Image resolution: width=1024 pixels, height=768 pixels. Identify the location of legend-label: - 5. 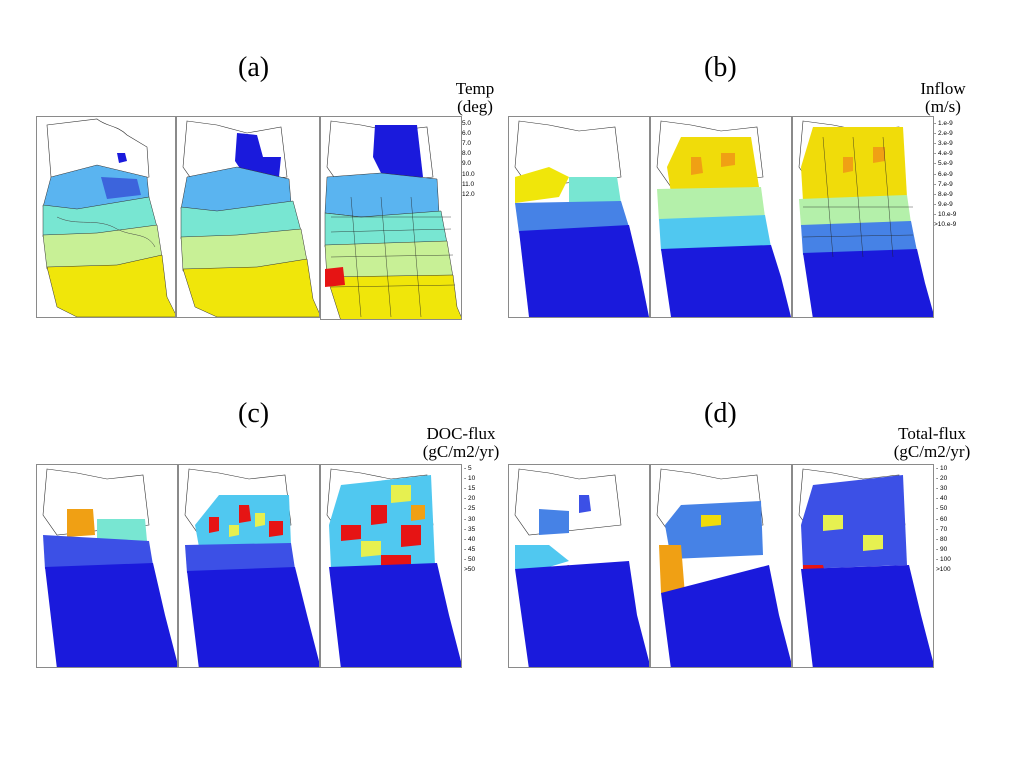
(468, 468).